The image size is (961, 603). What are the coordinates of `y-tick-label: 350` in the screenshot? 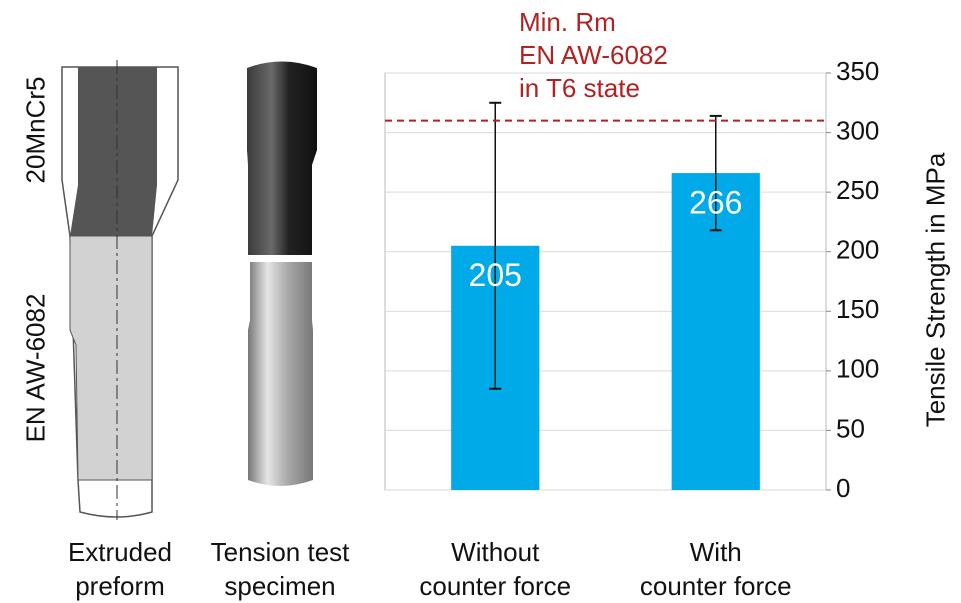 It's located at (857, 71).